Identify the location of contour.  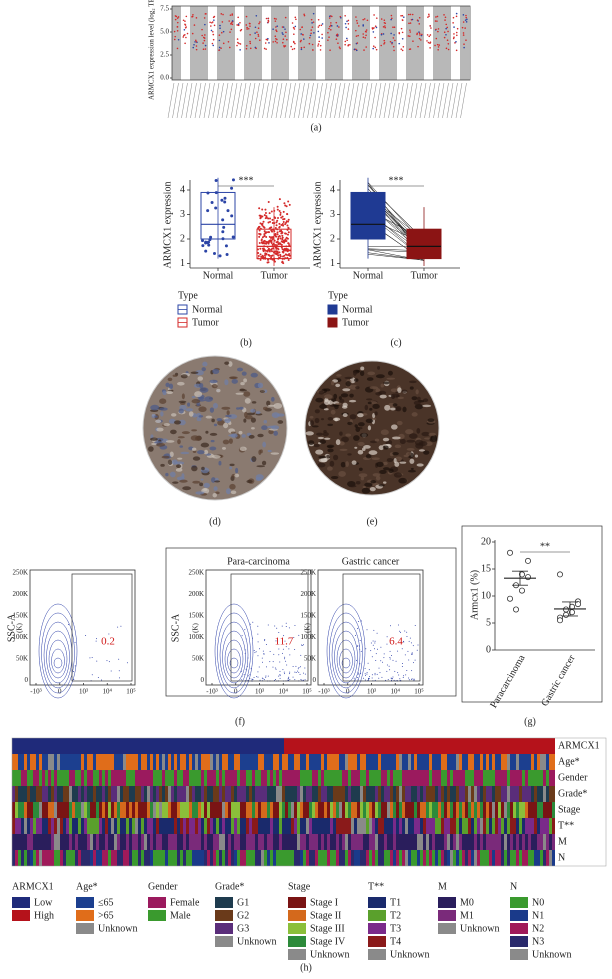
(58, 657).